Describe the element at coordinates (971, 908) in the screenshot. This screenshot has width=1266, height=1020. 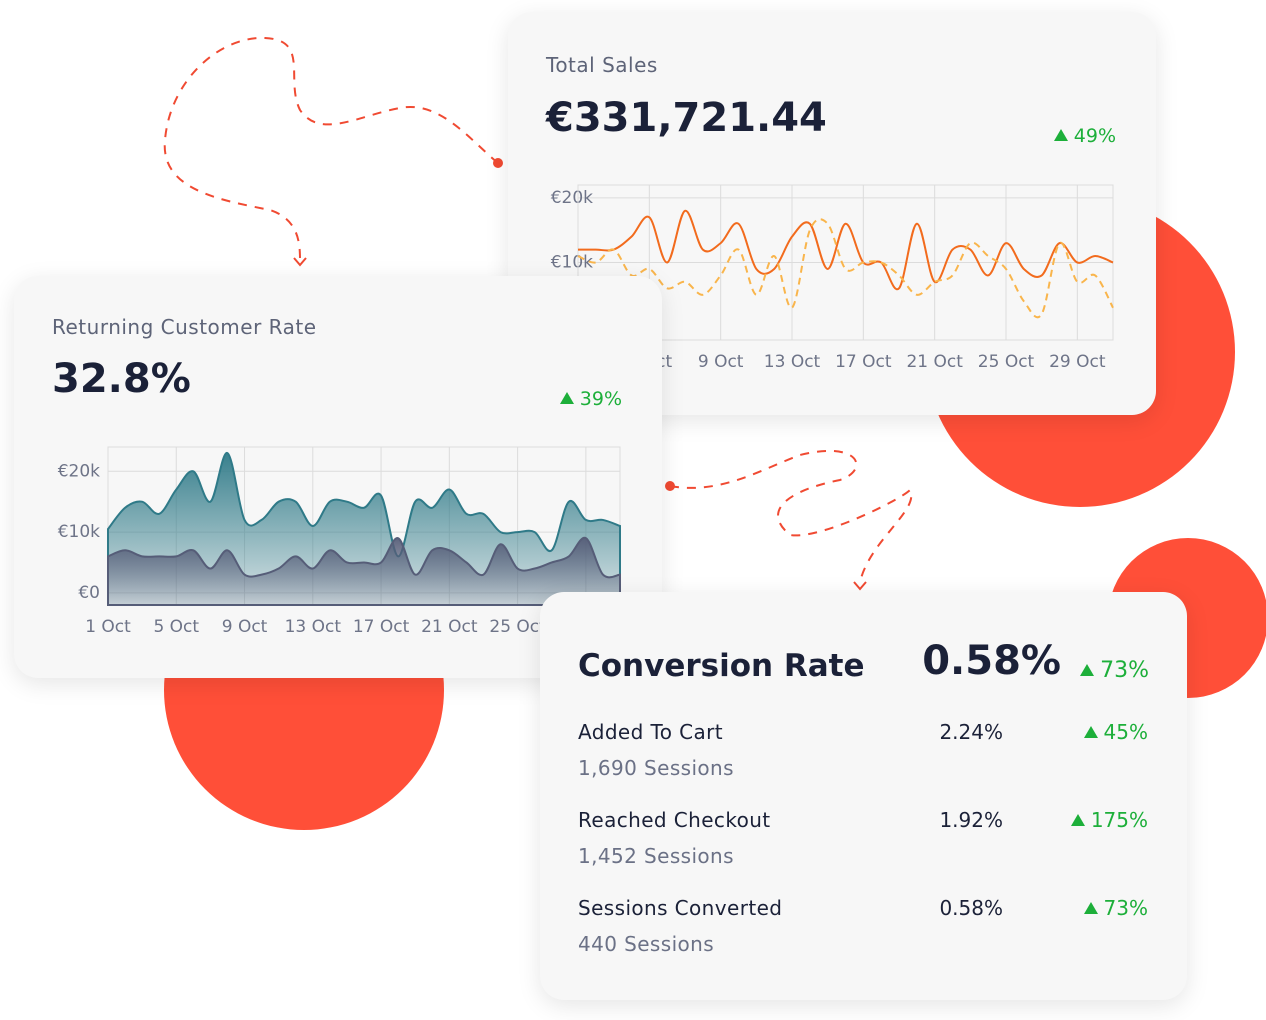
I see `row-rate: 0.58%` at that location.